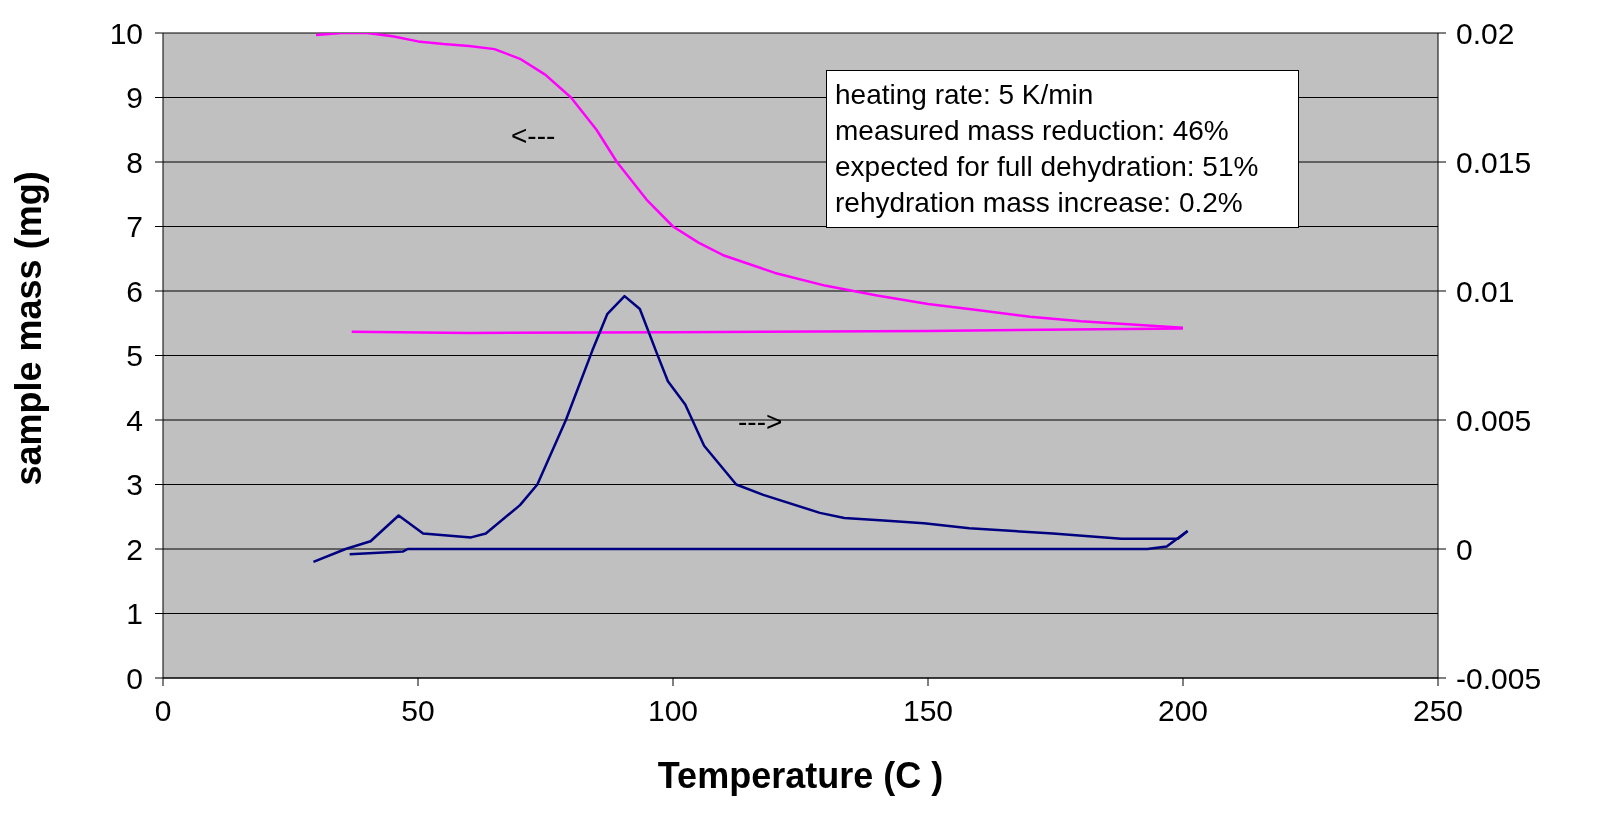 The height and width of the screenshot is (819, 1623). I want to click on y2-tick-label: -0.005, so click(1499, 678).